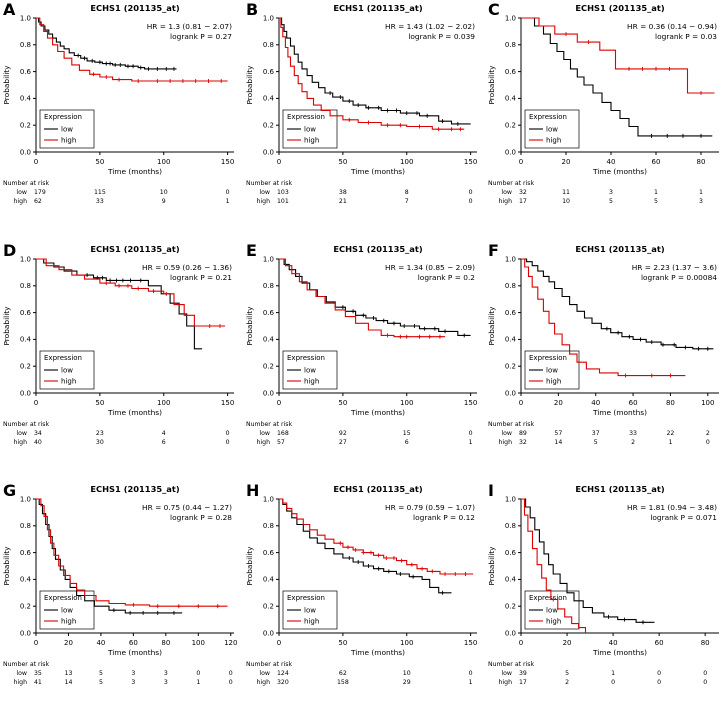 The width and height of the screenshot is (728, 722). I want to click on km-curve-high, so click(618, 55).